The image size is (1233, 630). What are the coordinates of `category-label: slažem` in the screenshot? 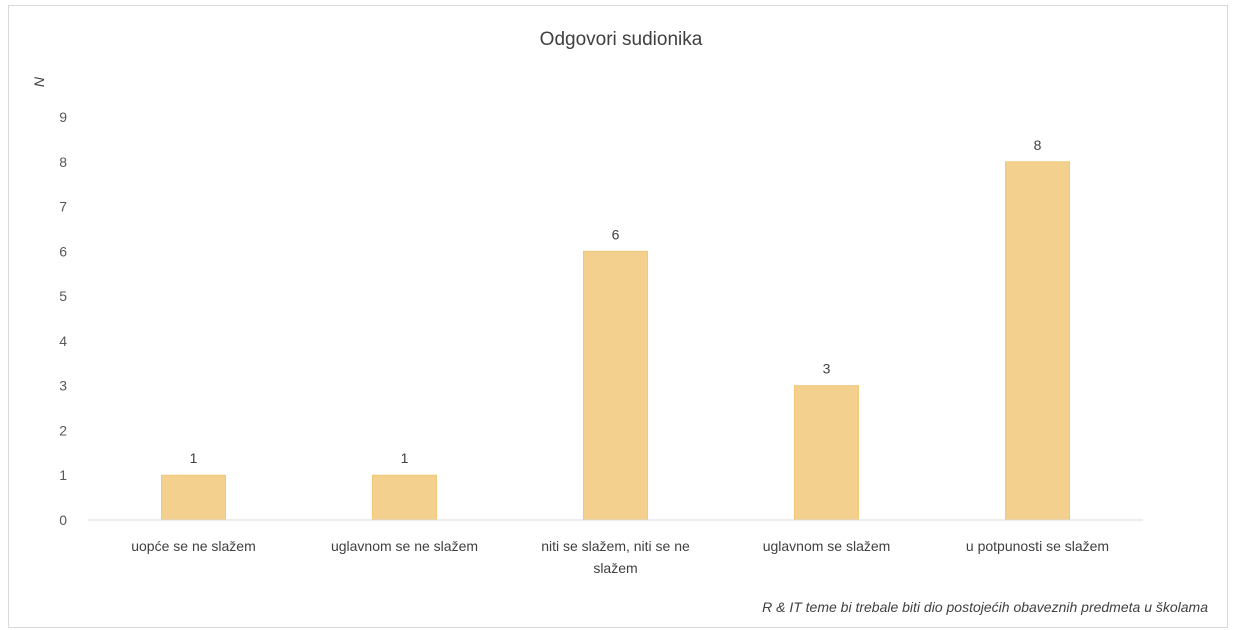 It's located at (615, 568).